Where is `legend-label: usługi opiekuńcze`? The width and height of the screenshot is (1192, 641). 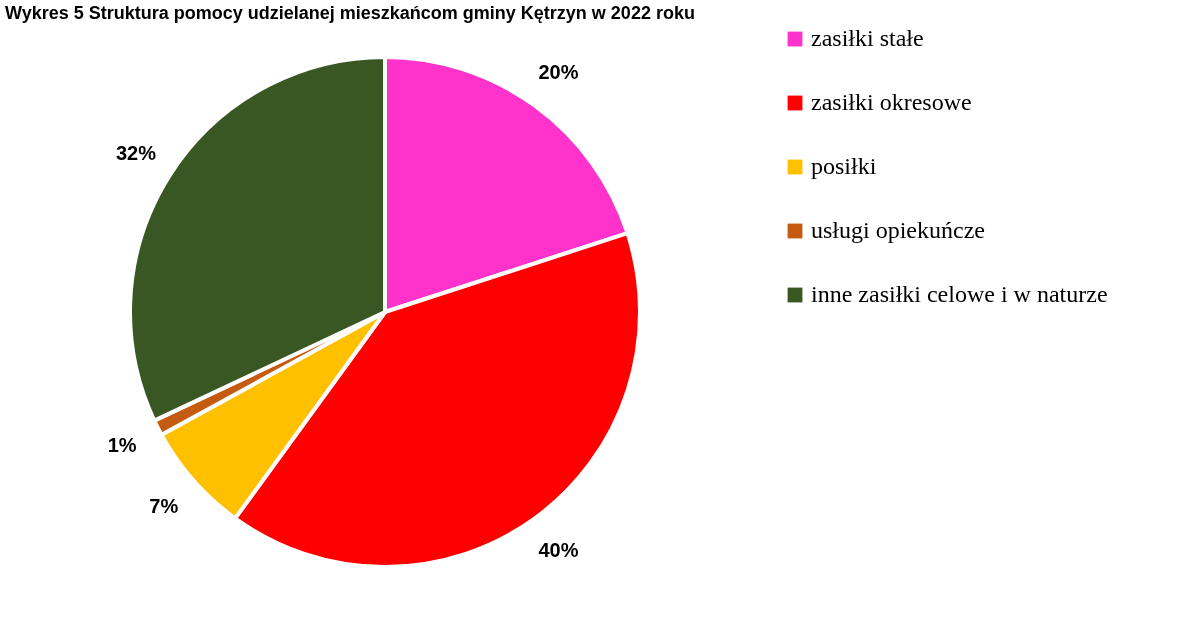 legend-label: usługi opiekuńcze is located at coordinates (898, 230).